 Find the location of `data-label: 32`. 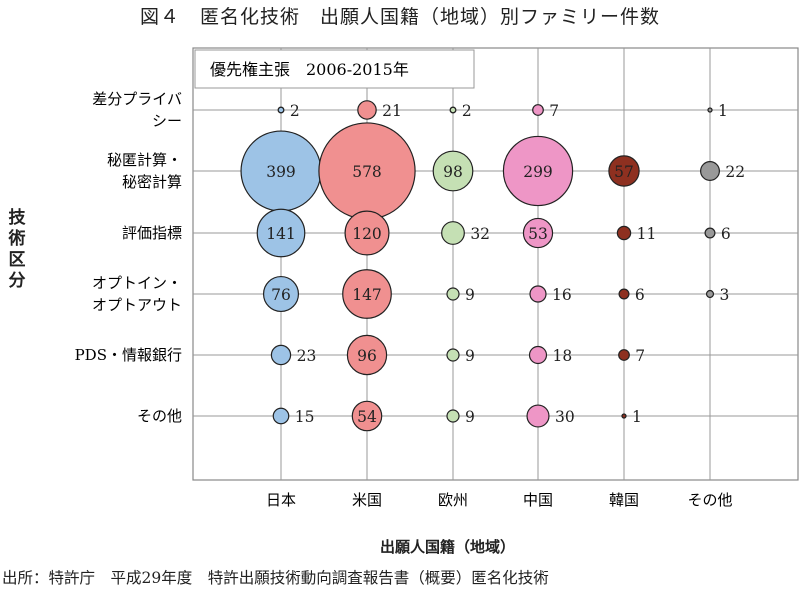

data-label: 32 is located at coordinates (480, 234).